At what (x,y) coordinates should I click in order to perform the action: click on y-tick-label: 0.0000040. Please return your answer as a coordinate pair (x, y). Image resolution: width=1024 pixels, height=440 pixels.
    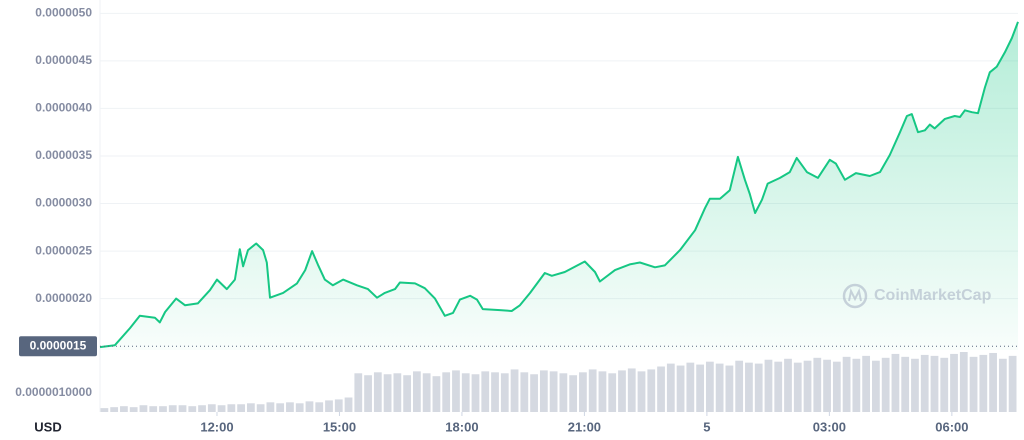
    Looking at the image, I should click on (63, 108).